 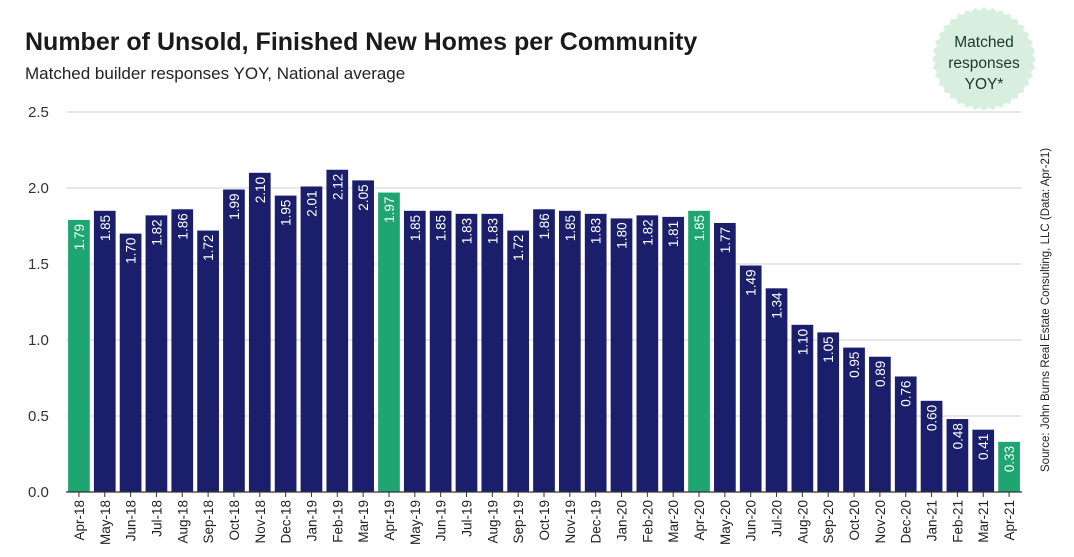 I want to click on data-label: 0.48, so click(x=957, y=436).